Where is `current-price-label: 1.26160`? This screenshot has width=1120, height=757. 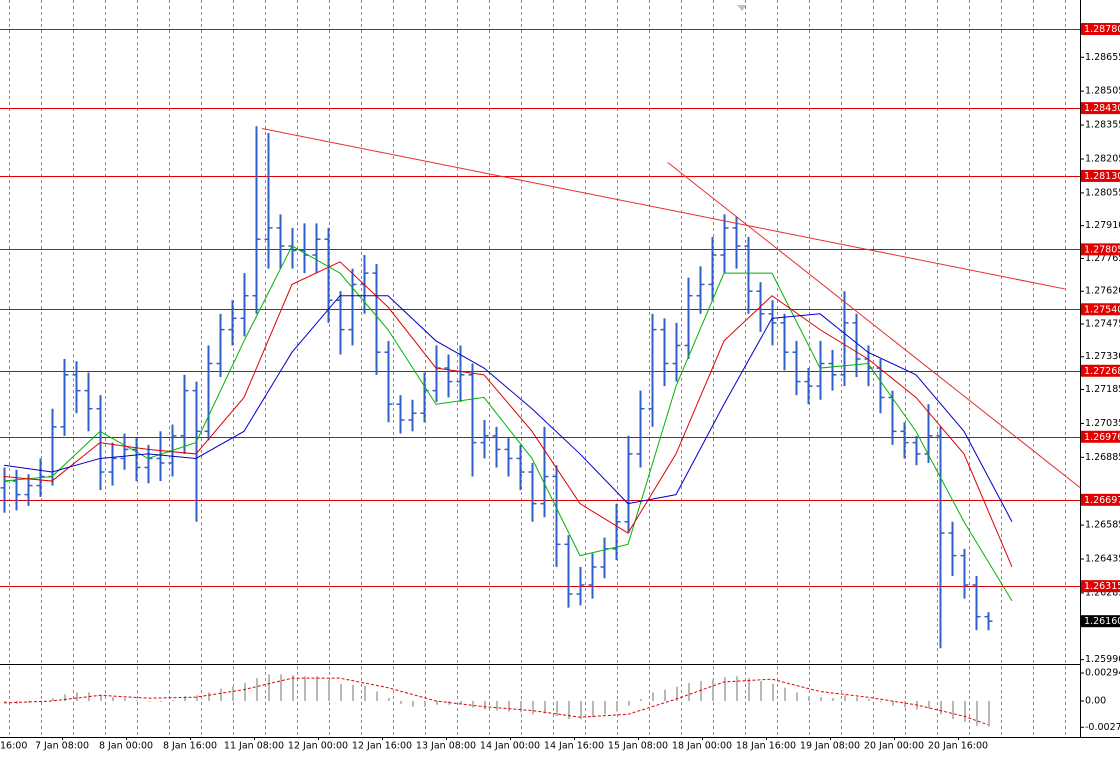 current-price-label: 1.26160 is located at coordinates (1102, 621).